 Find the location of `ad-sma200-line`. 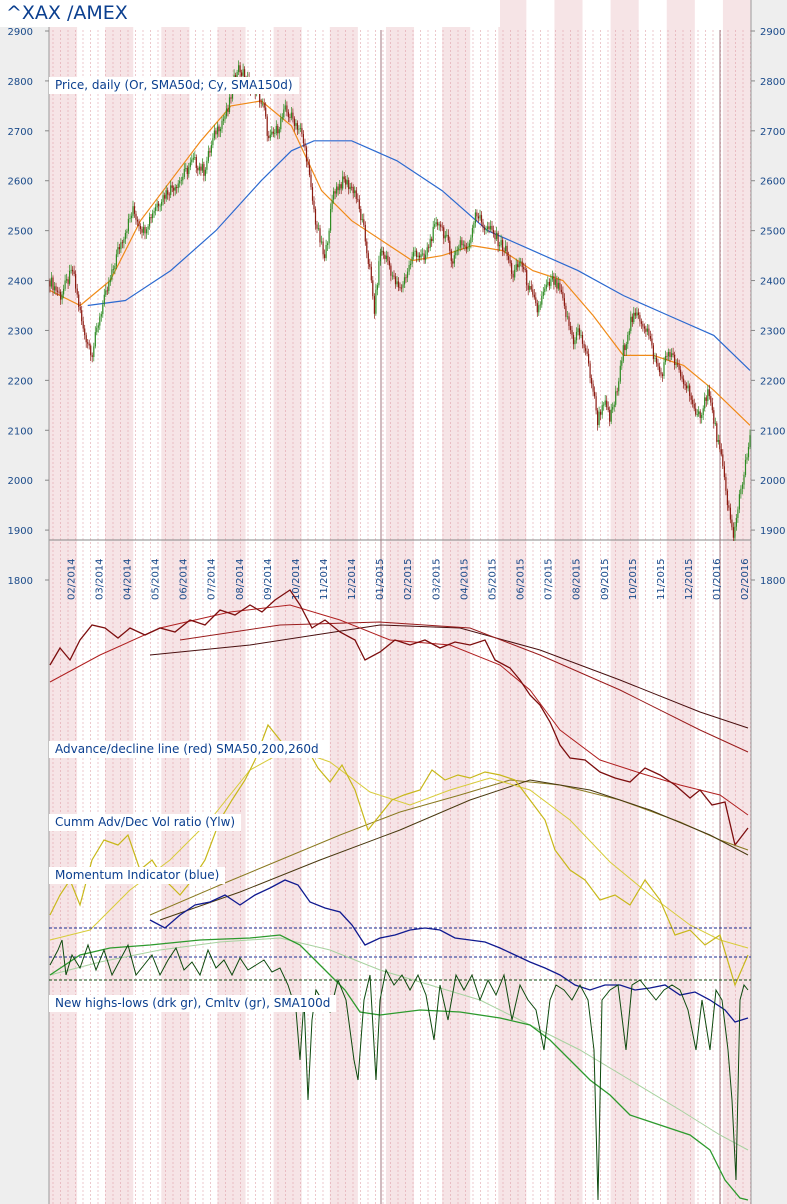

ad-sma200-line is located at coordinates (464, 687).